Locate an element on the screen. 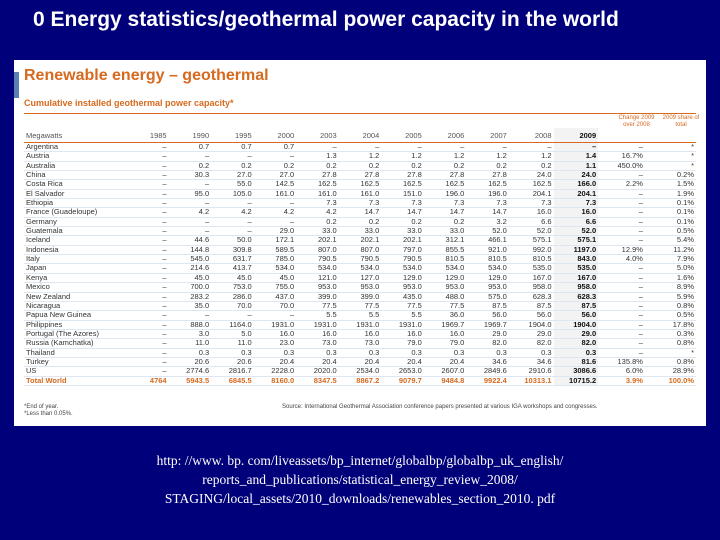 This screenshot has width=720, height=540. value-cell: 20.4 is located at coordinates (317, 362).